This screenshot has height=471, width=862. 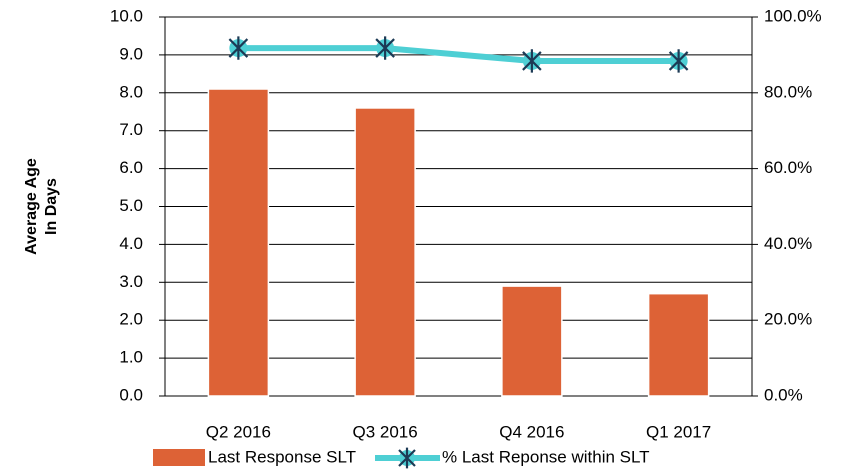 I want to click on y-tick-label: 8.0, so click(x=131, y=91).